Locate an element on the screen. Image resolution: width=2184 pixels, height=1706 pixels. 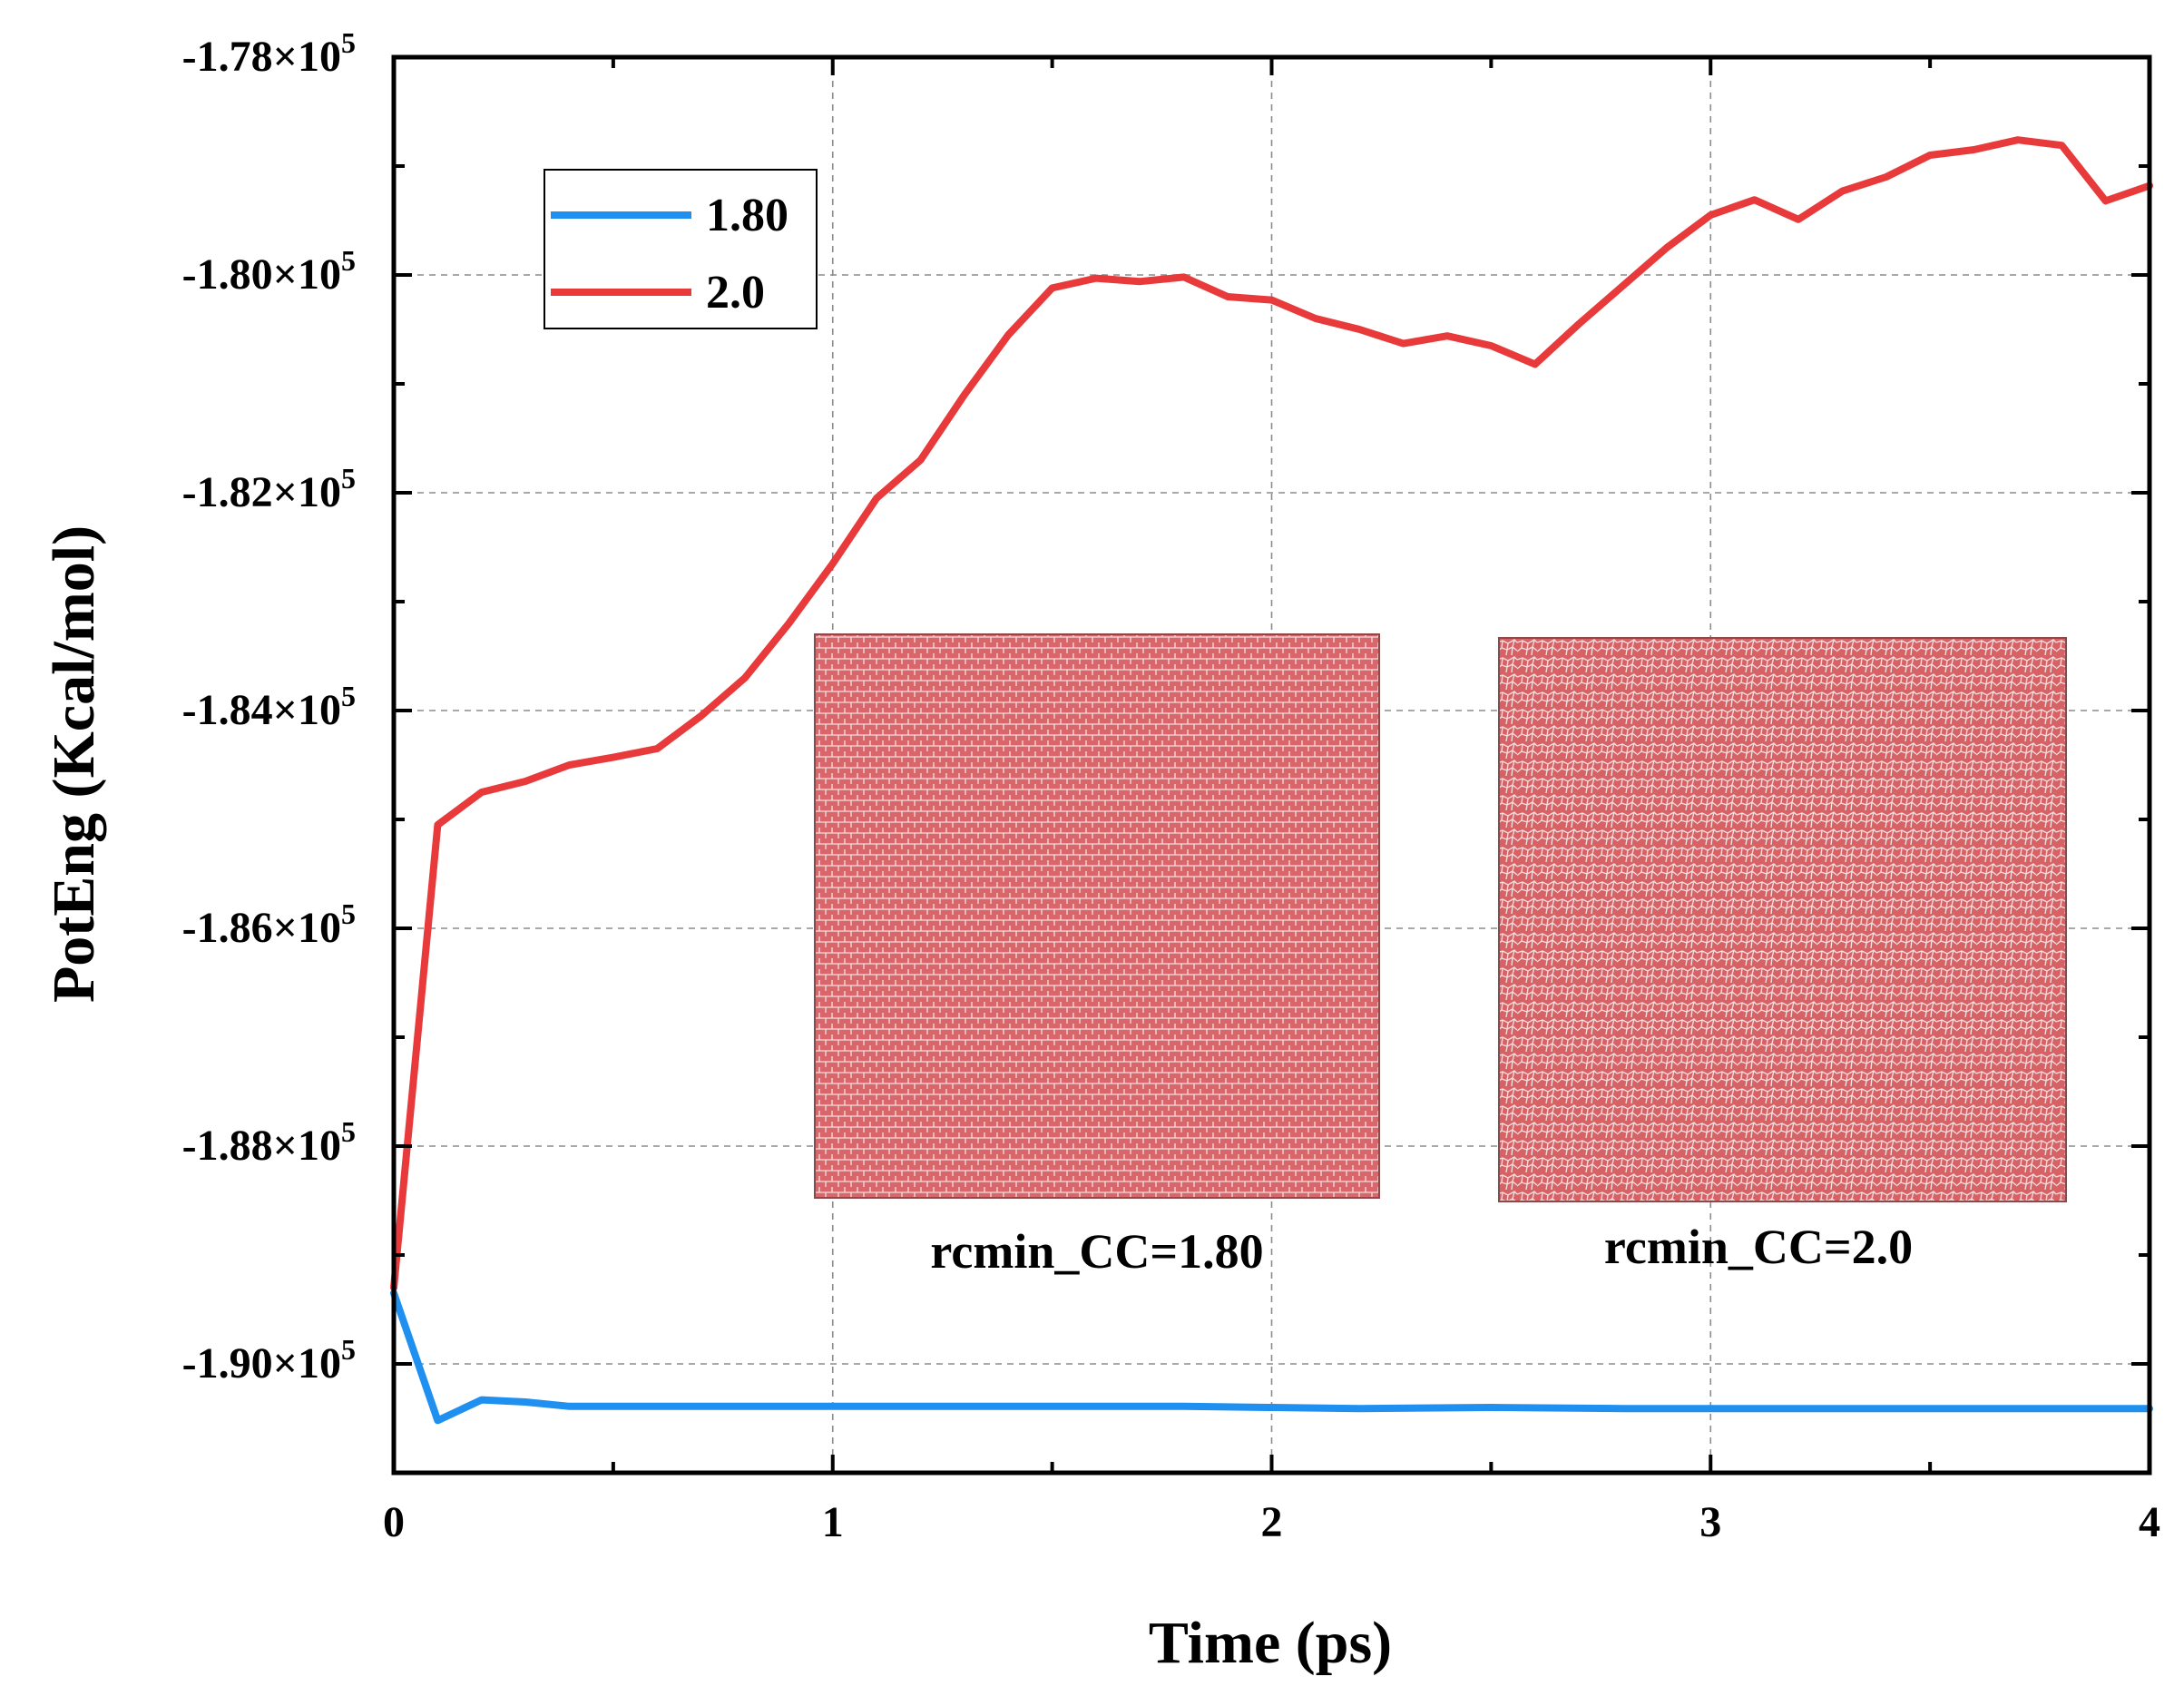
y-tick-label: -1.90×10⁵ is located at coordinates (269, 1360).